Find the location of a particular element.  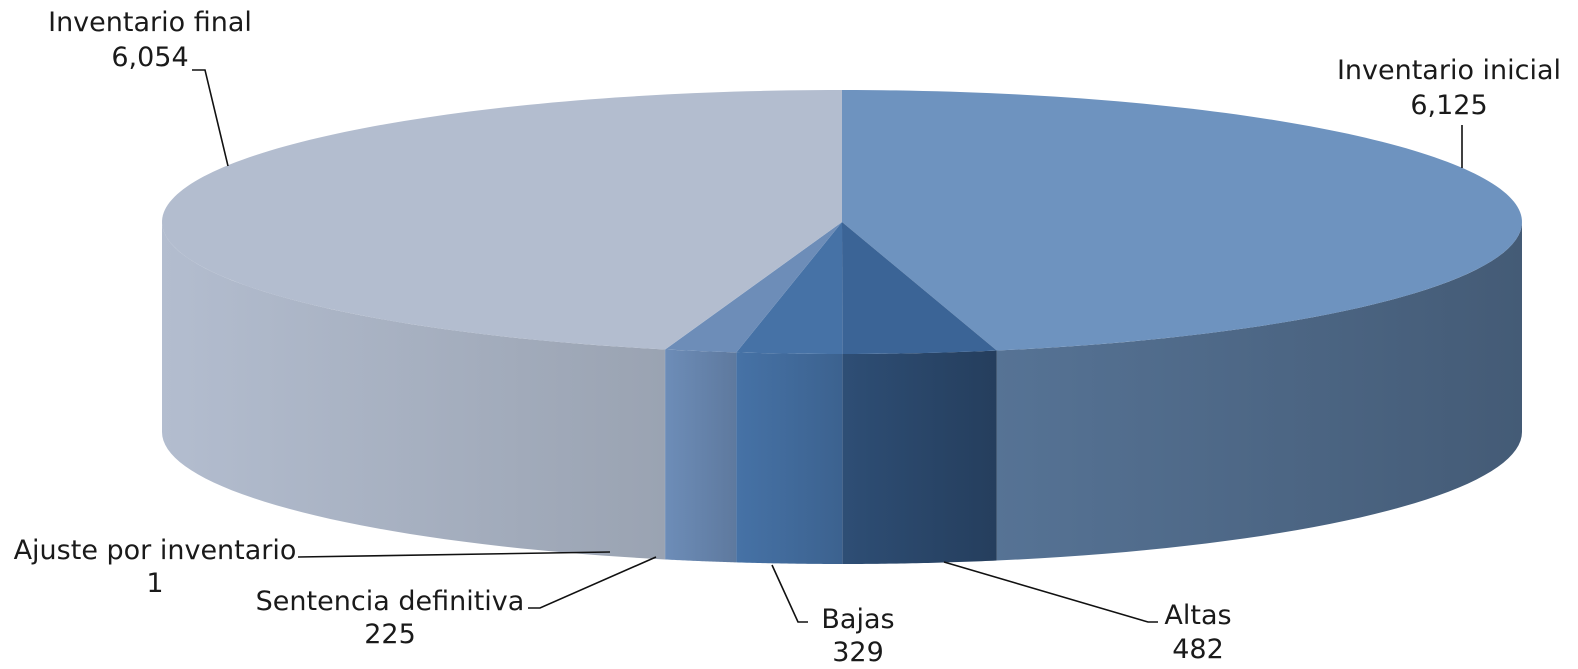

value-label: 6,054 is located at coordinates (149, 57).